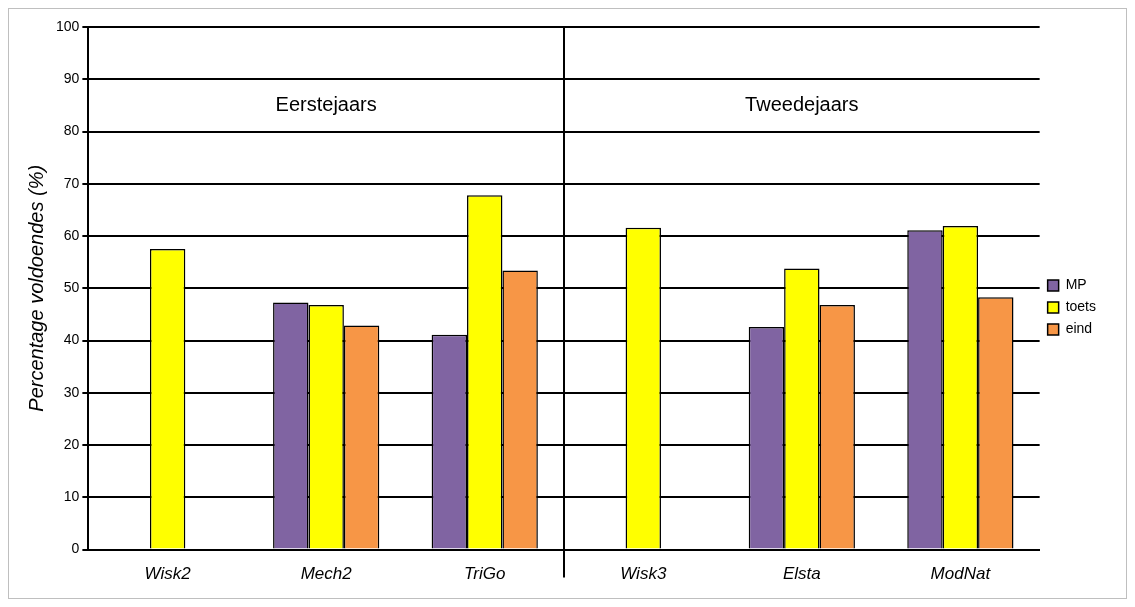 This screenshot has height=607, width=1135. I want to click on x-tick-label: Wisk3, so click(643, 573).